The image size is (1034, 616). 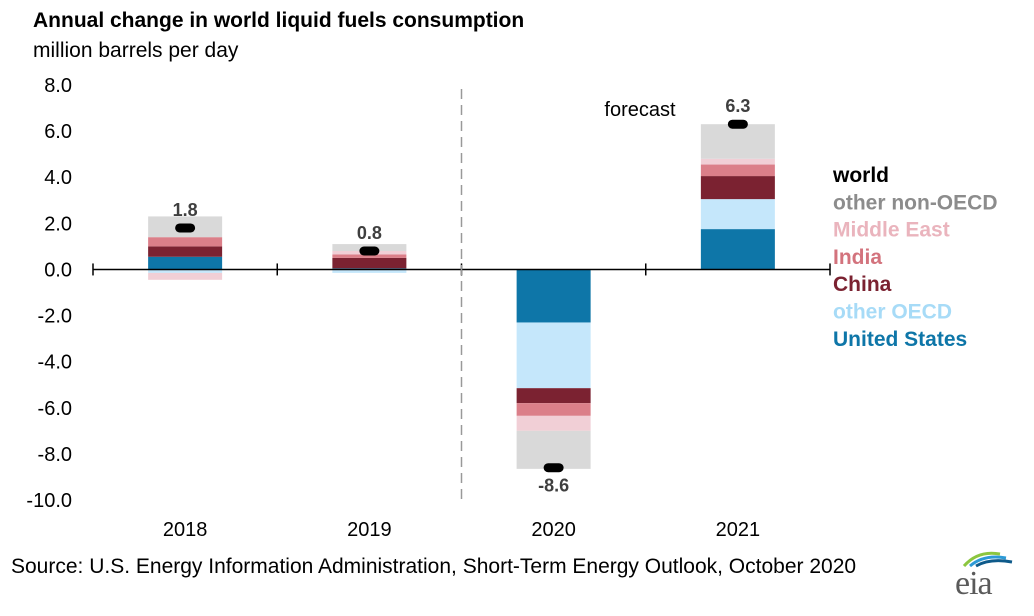 I want to click on eia-logo-text: eia, so click(x=974, y=583).